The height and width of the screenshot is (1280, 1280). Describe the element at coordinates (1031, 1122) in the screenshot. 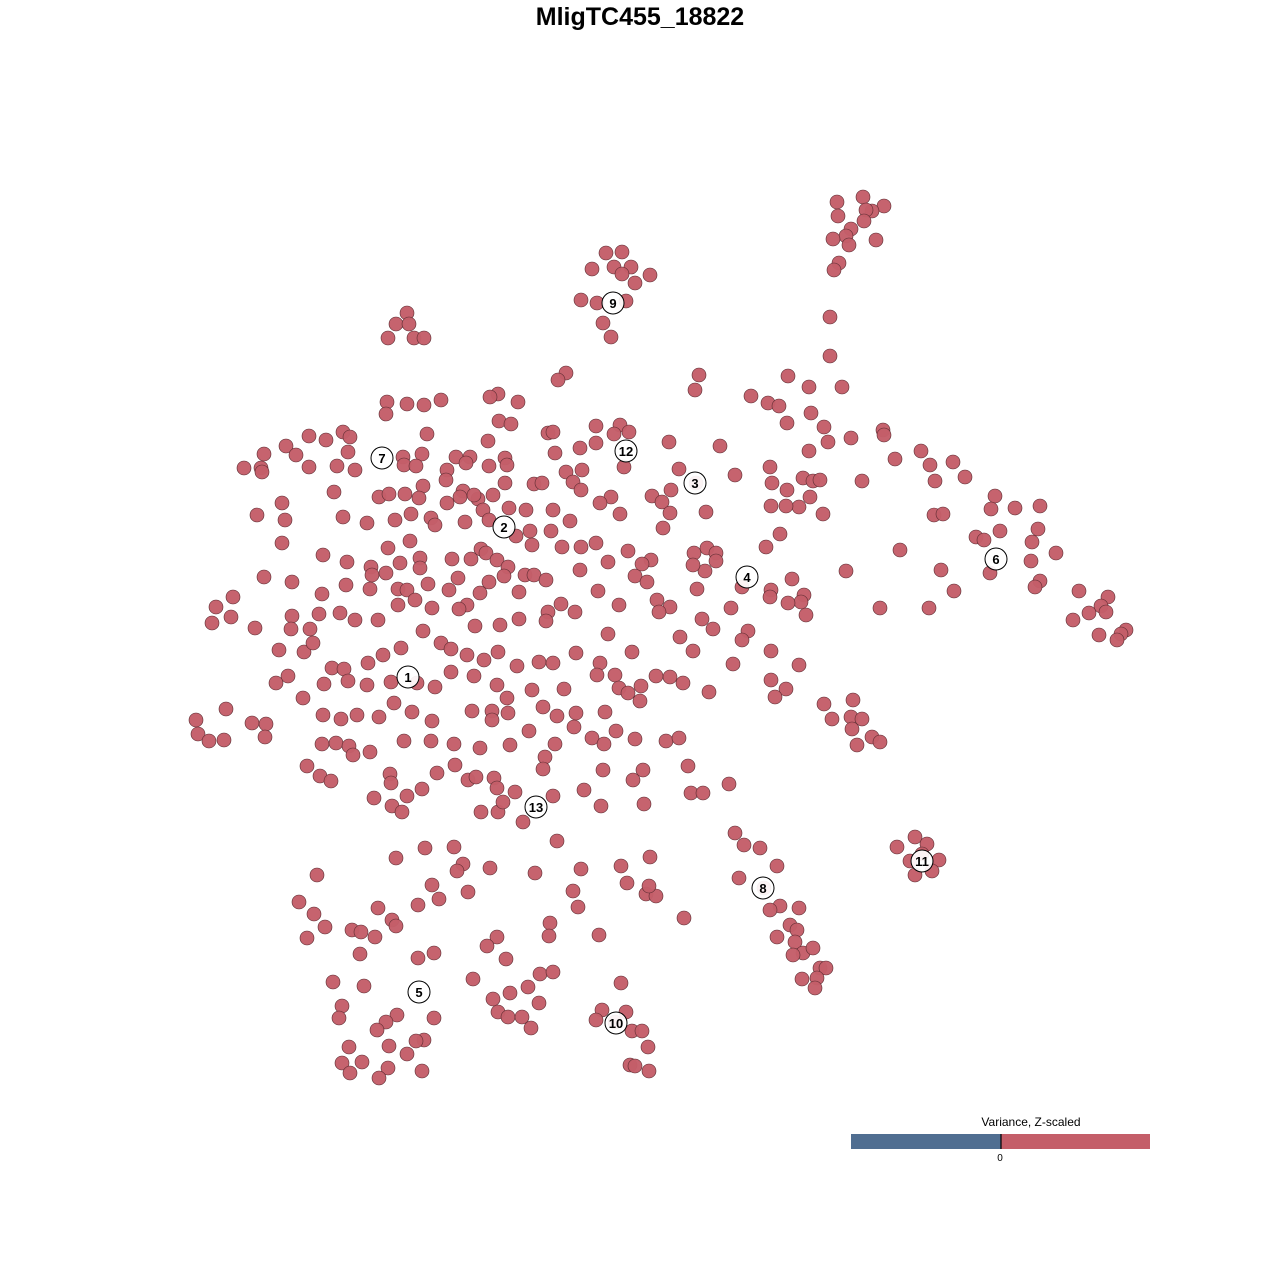

I see `legend-title: Variance, Z-scaled` at that location.